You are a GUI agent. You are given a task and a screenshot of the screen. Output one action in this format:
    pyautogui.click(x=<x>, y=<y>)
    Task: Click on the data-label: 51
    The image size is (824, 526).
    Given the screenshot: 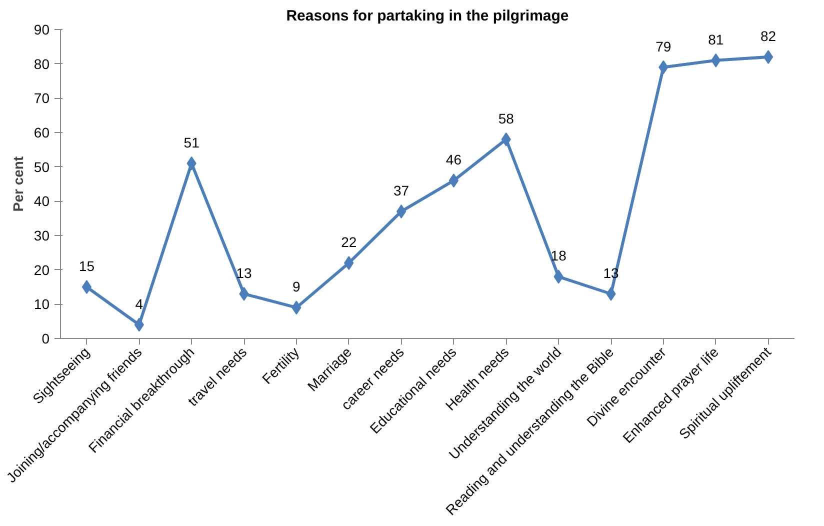 What is the action you would take?
    pyautogui.click(x=192, y=142)
    